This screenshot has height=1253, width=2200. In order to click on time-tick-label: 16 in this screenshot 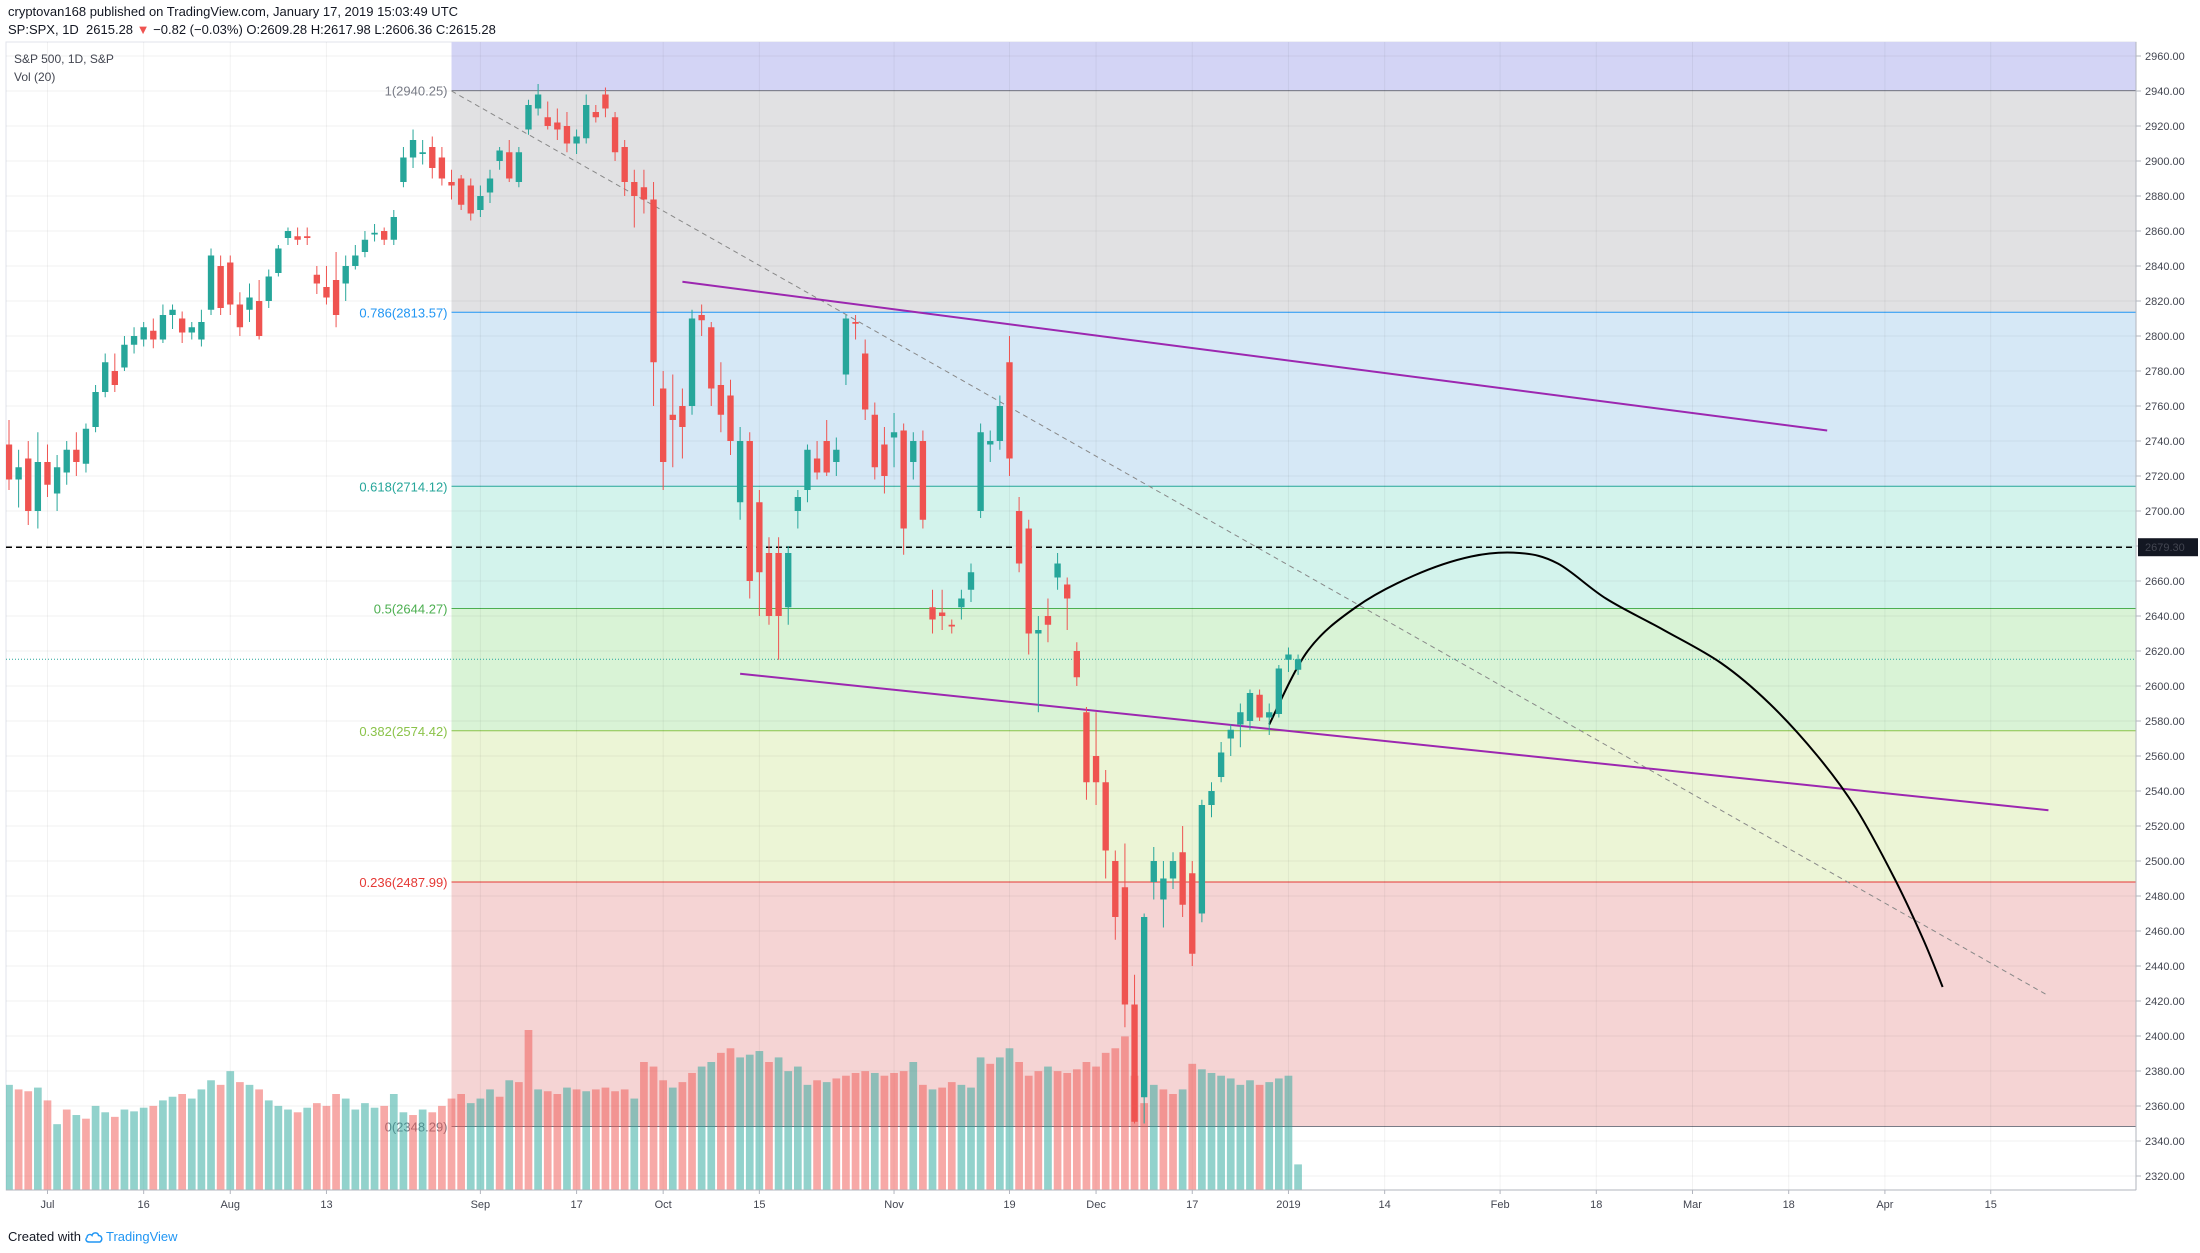, I will do `click(144, 1205)`.